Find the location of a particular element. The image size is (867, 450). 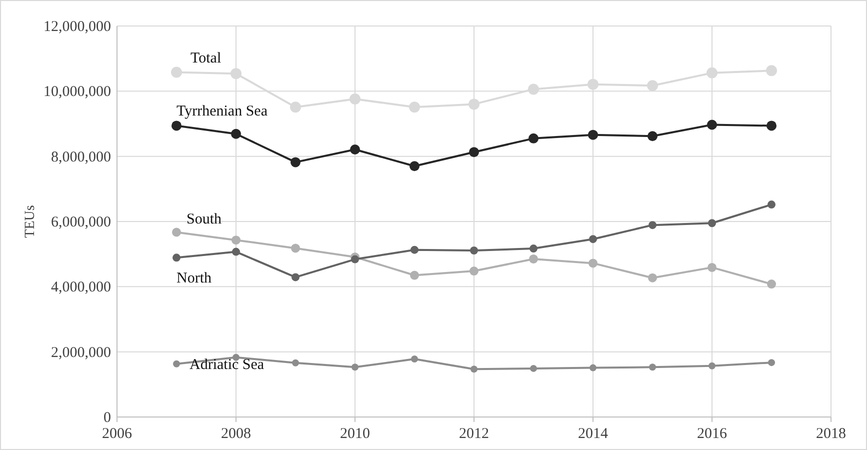

y-tick-label: 10,000,000 is located at coordinates (77, 92).